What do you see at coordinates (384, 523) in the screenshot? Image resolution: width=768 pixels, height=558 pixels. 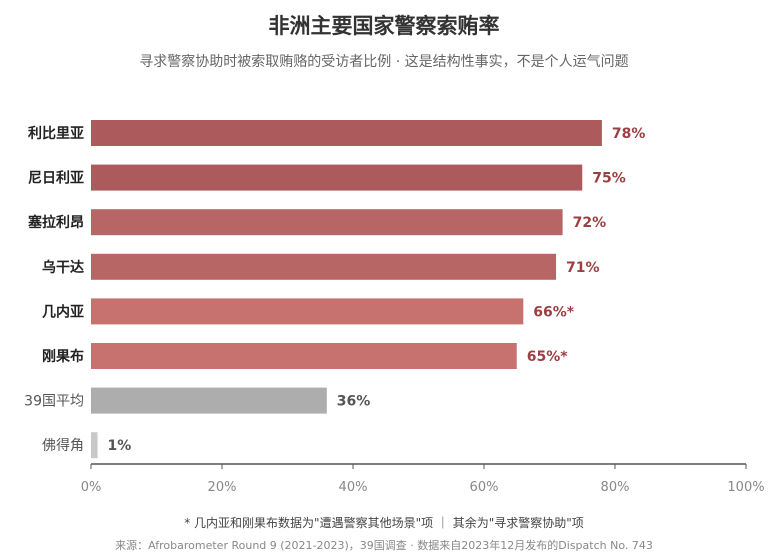 I see `chart-footnote: * 几内亚和刚果布数据为"遭遇警察其他场景"项 ｜ 其余为"寻求警察协助"项` at bounding box center [384, 523].